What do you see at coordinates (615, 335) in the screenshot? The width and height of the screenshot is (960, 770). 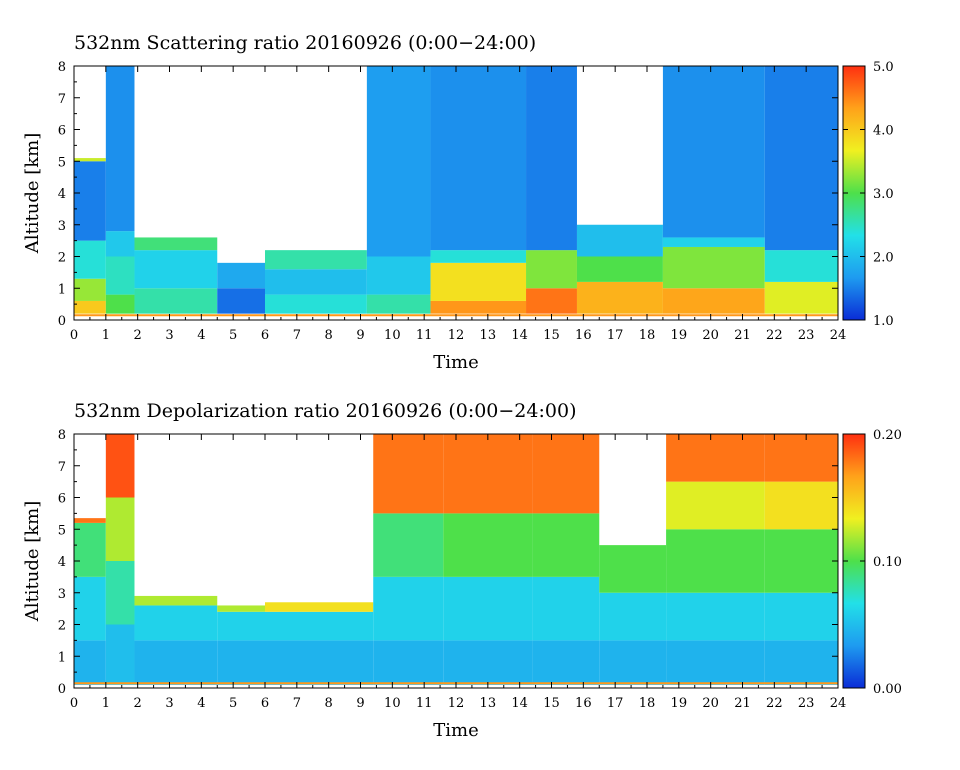 I see `x-tick-label: 17` at bounding box center [615, 335].